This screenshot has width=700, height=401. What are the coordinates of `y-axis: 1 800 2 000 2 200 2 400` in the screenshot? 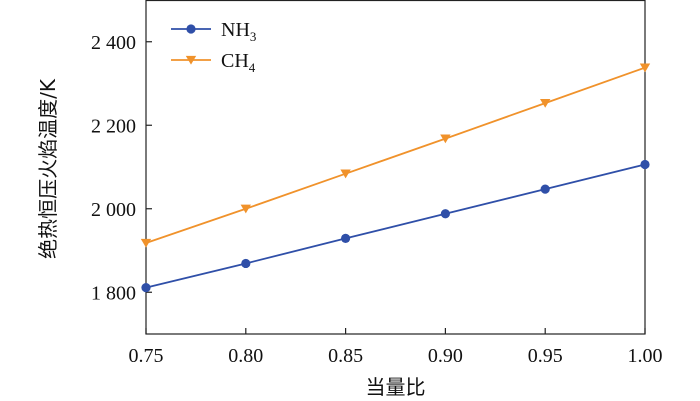 It's located at (121, 168).